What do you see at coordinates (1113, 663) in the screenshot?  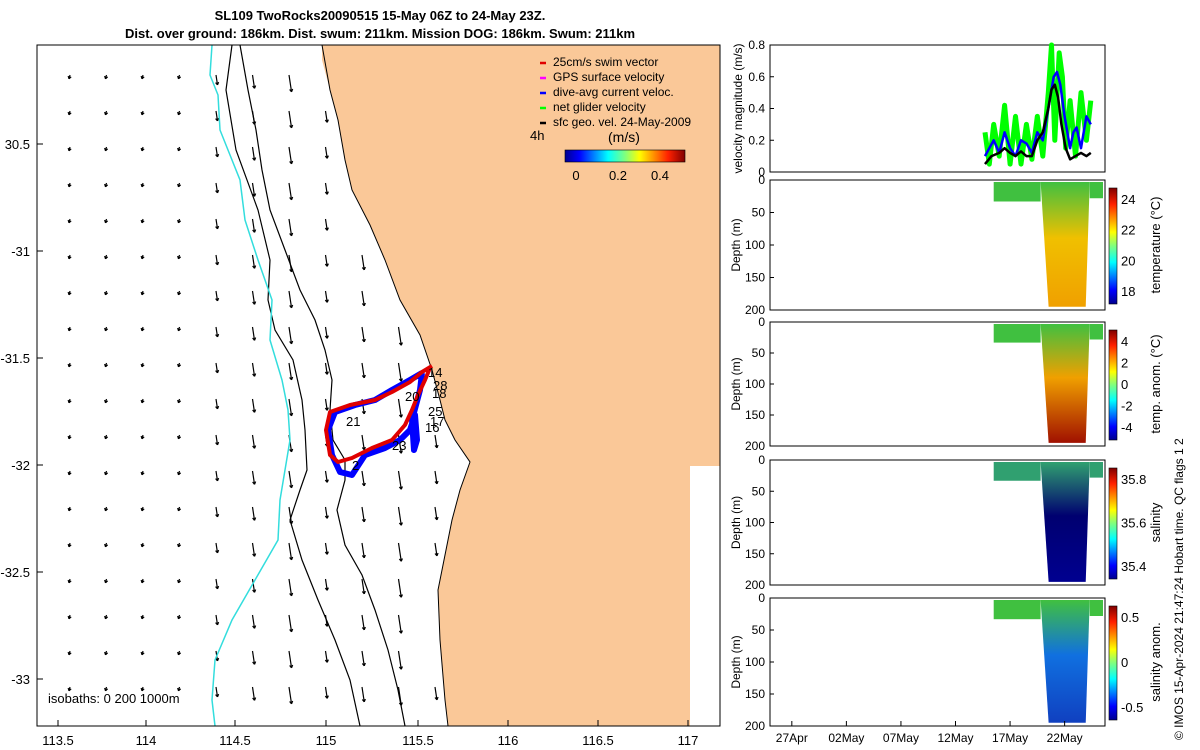 I see `profile-colorbar` at bounding box center [1113, 663].